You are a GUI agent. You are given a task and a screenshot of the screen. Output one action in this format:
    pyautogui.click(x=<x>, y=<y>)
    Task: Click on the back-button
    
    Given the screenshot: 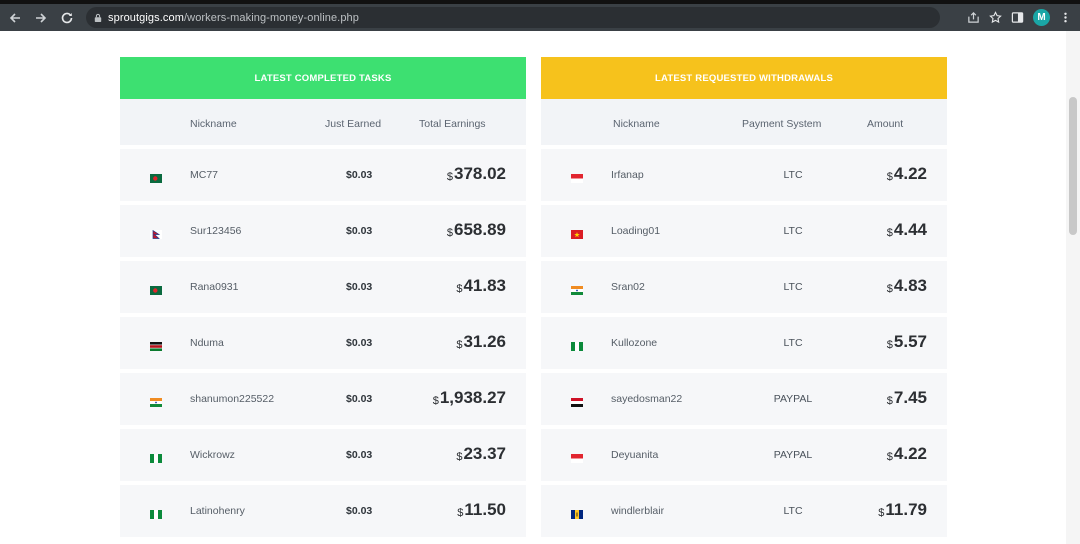 What is the action you would take?
    pyautogui.click(x=15, y=18)
    